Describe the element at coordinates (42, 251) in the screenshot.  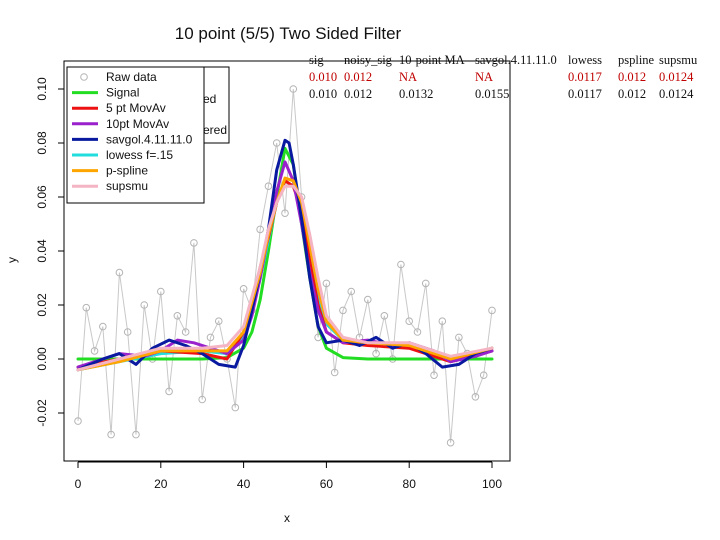
I see `y-tick-label: 0.04` at that location.